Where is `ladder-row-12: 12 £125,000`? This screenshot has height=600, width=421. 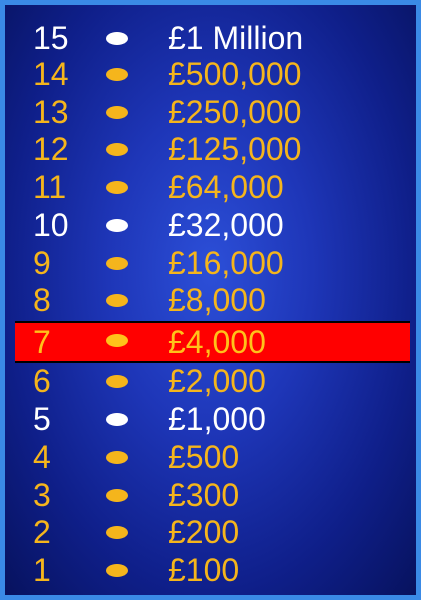 ladder-row-12: 12 £125,000 is located at coordinates (210, 149).